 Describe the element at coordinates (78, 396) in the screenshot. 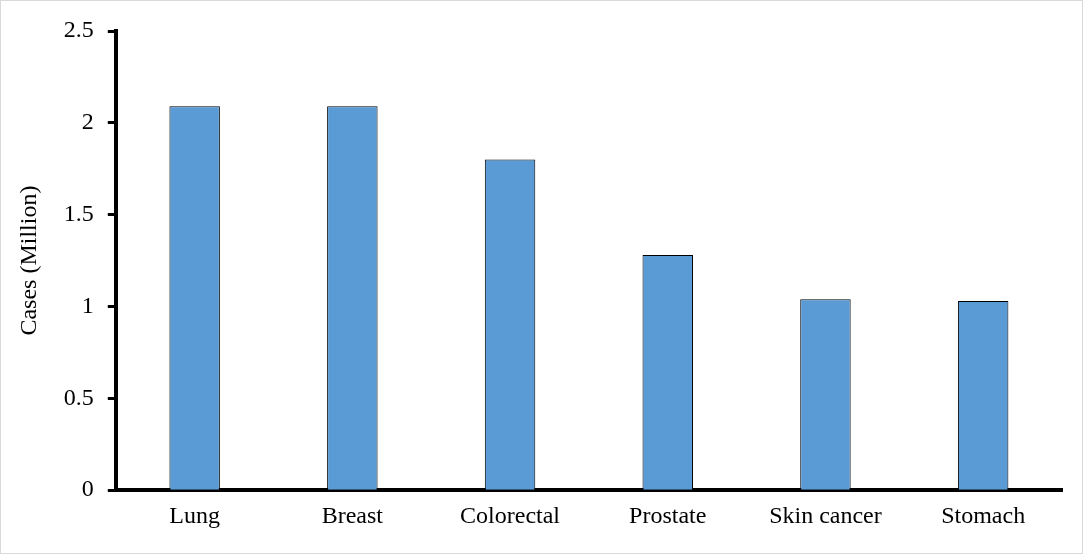

I see `y-tick-label: 0.5` at that location.